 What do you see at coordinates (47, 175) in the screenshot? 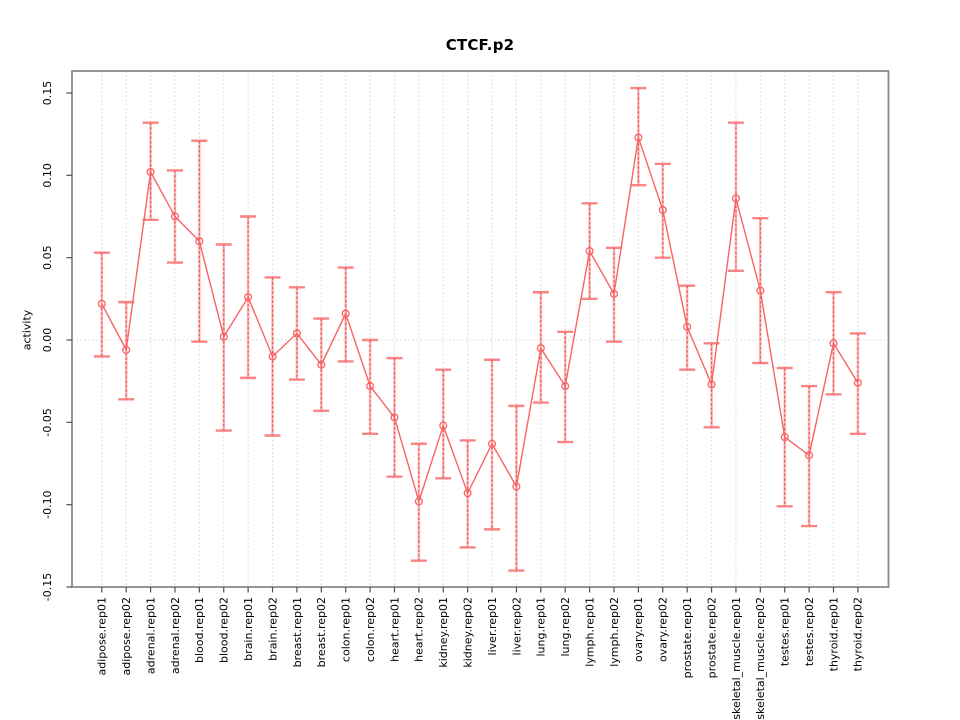
I see `y-tick-label: 0.10` at bounding box center [47, 175].